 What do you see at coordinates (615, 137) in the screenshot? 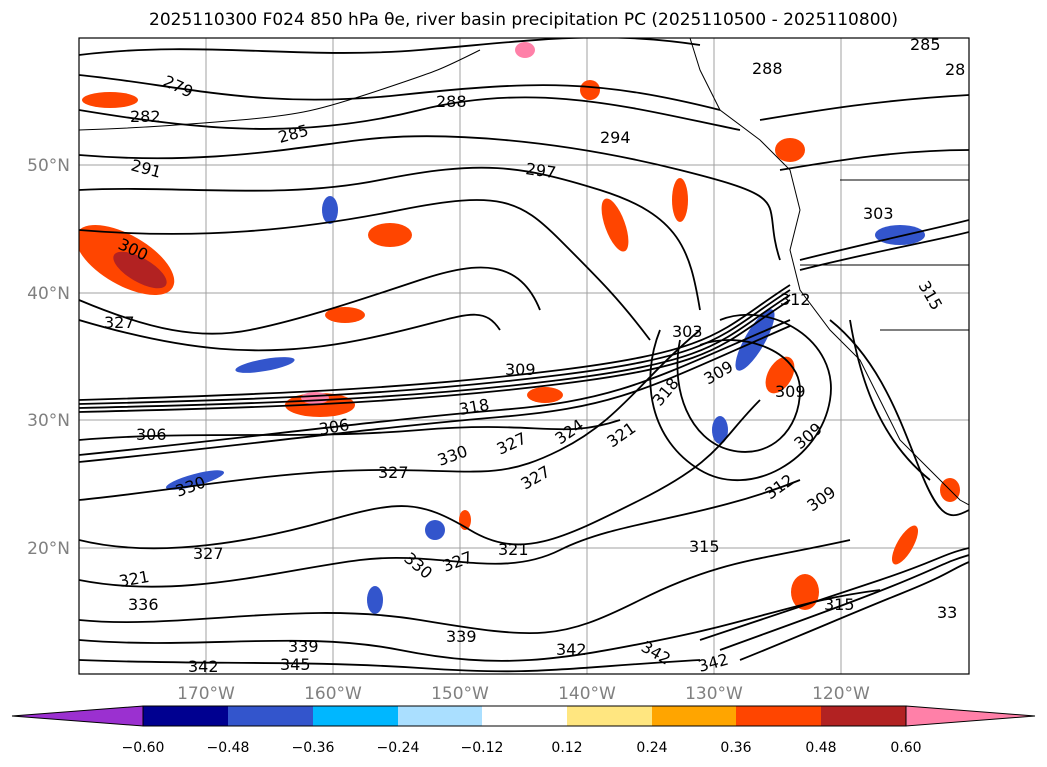
I see `contour-label: 294` at bounding box center [615, 137].